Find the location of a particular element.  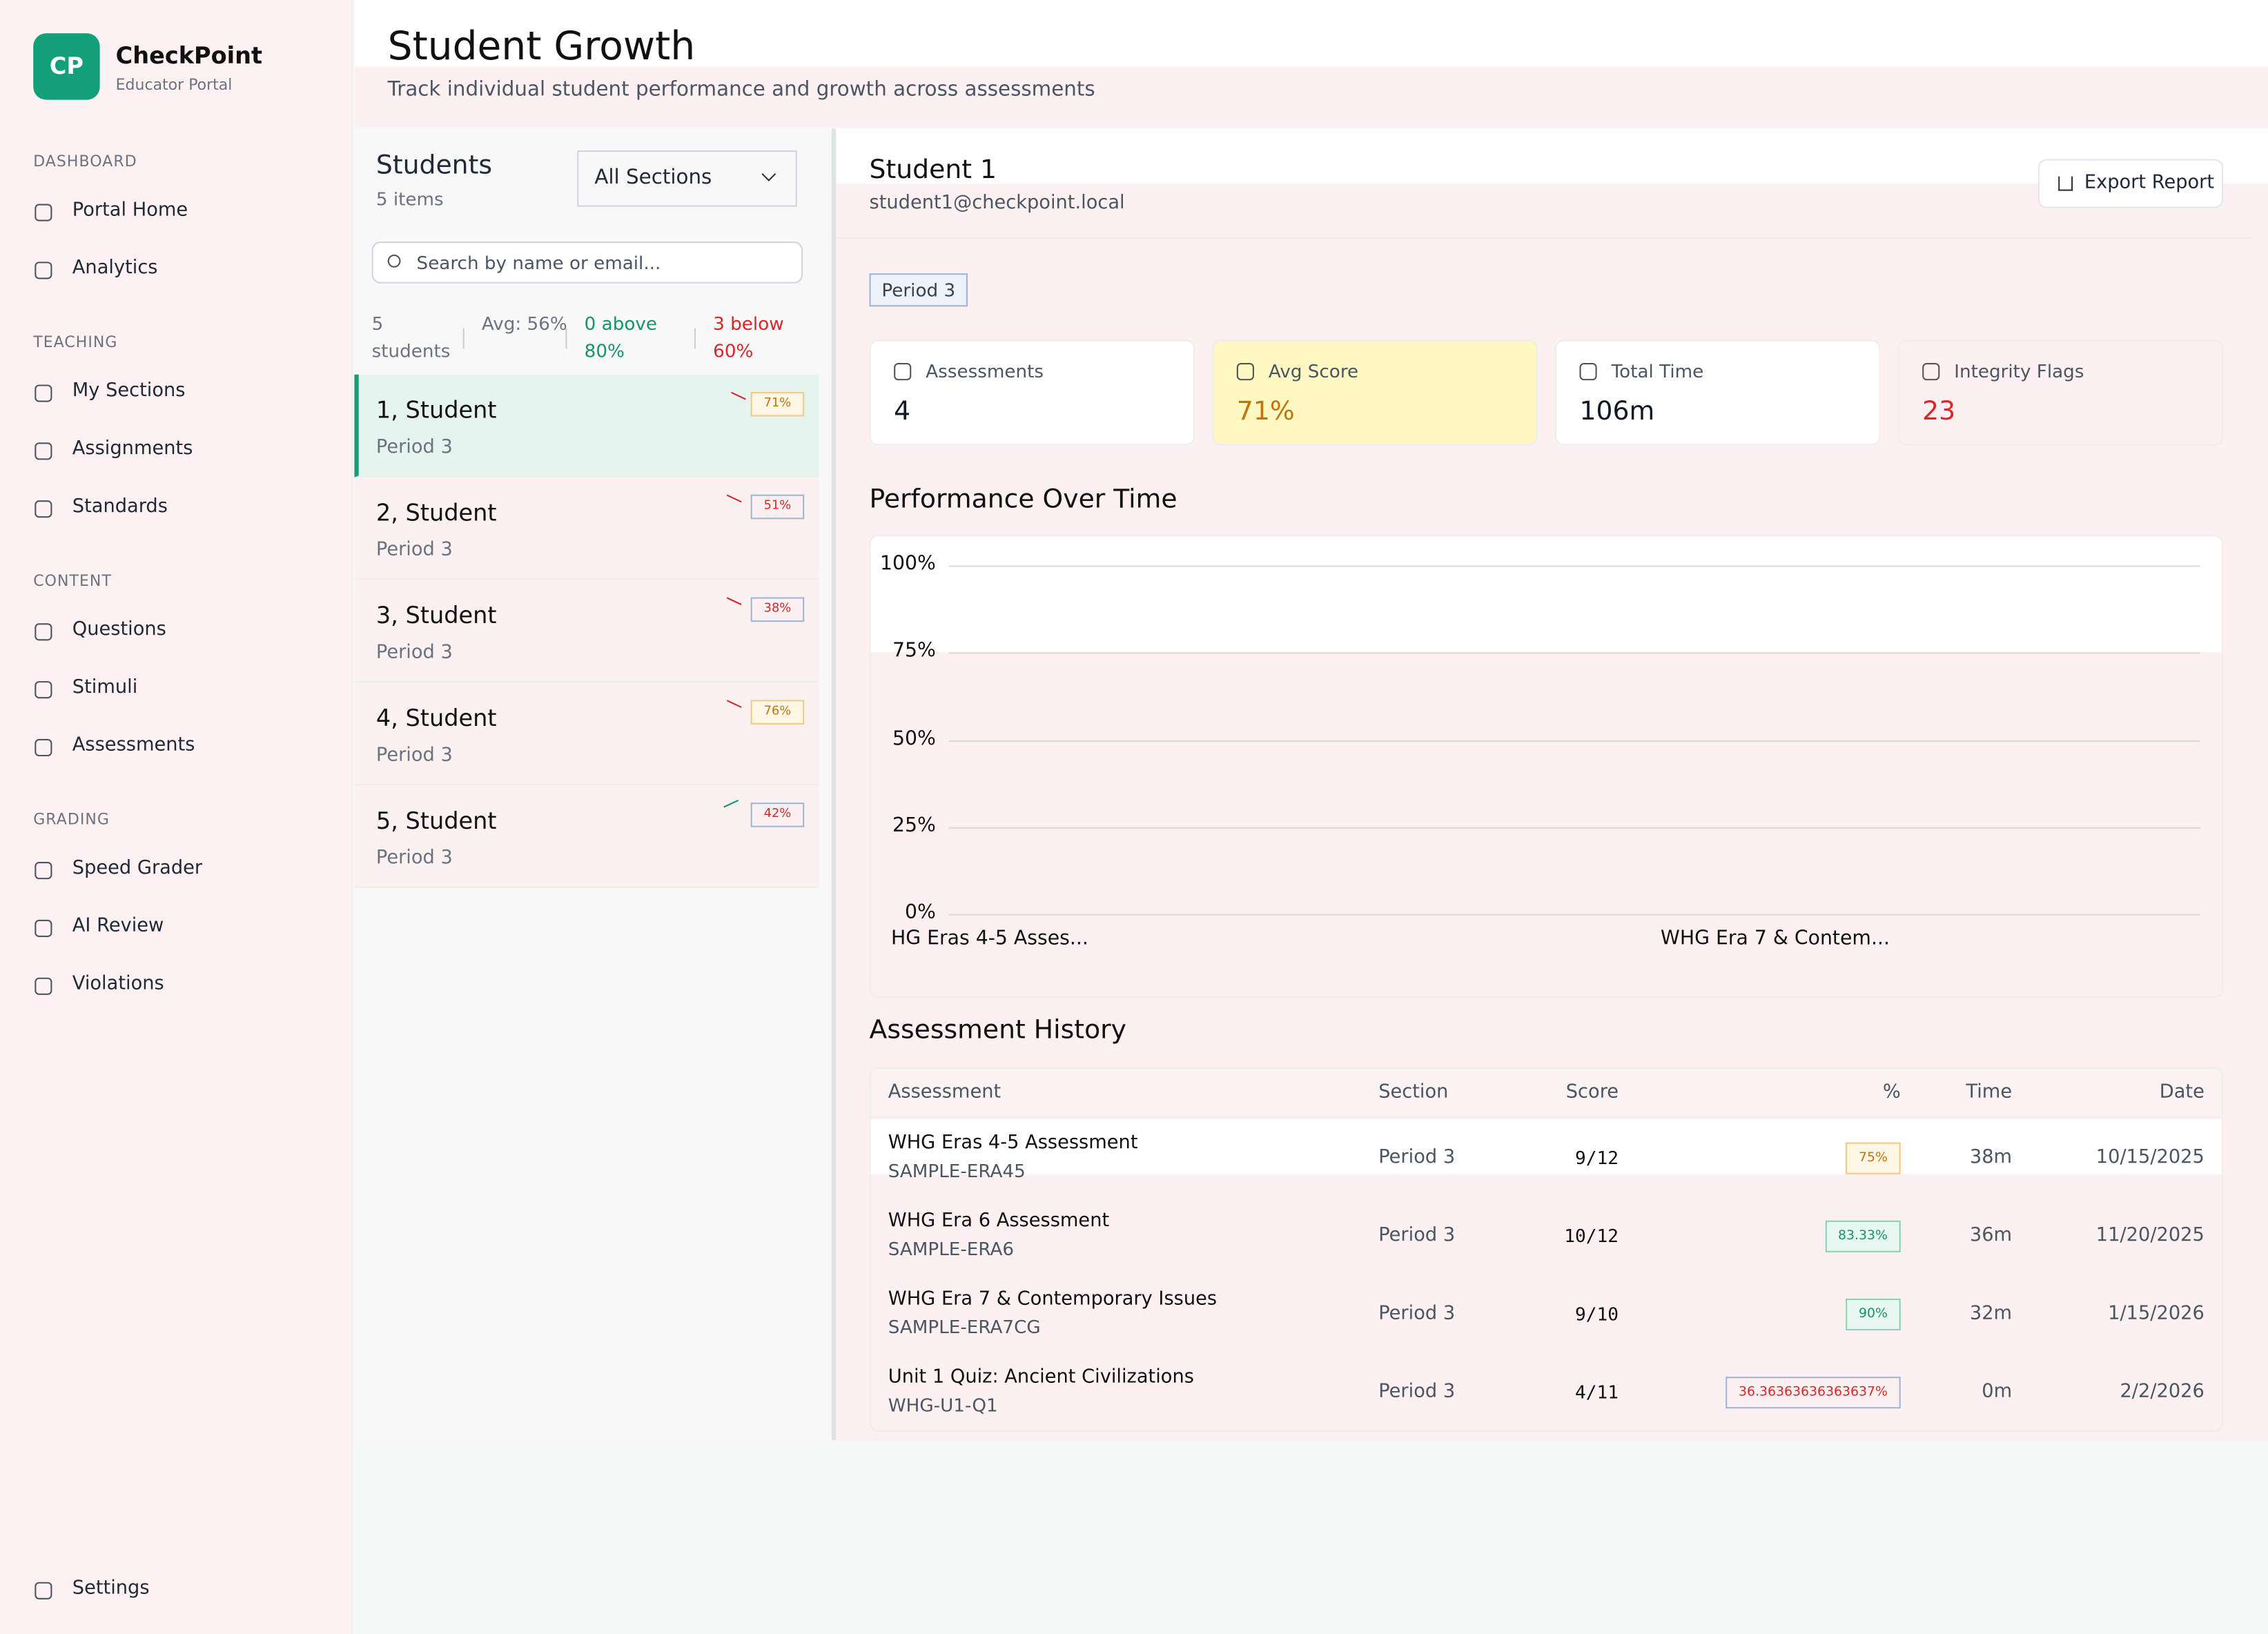

logo: CP is located at coordinates (66, 66).